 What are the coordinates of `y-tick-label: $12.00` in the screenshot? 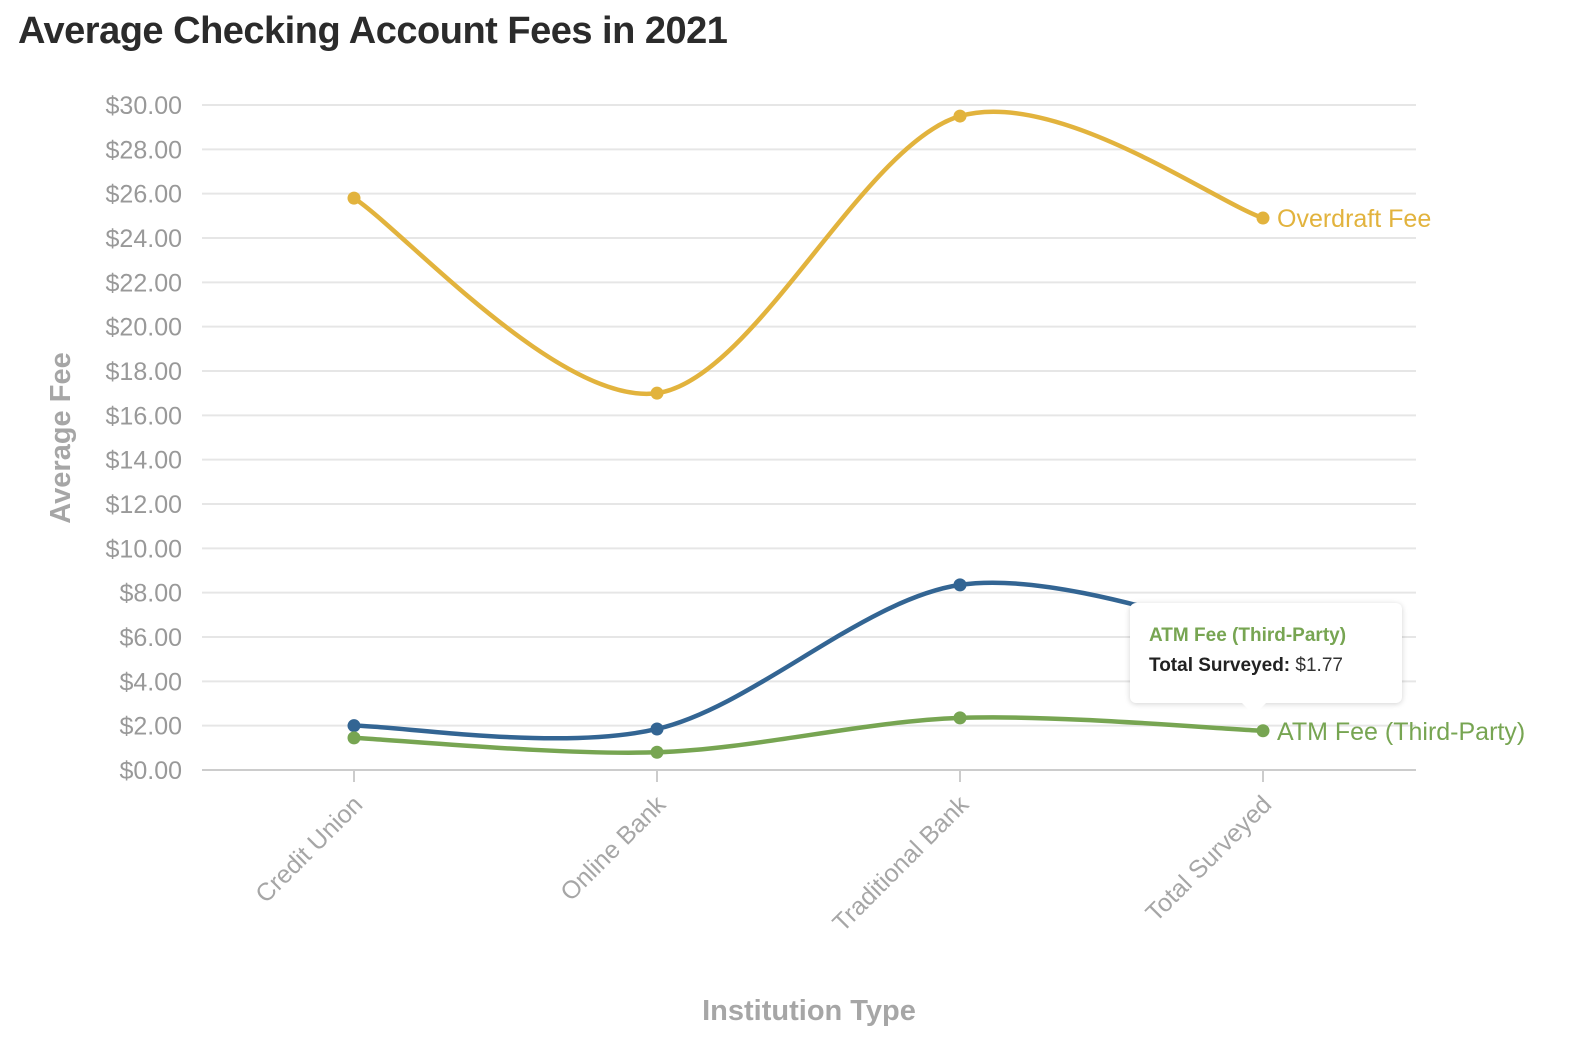 It's located at (144, 505).